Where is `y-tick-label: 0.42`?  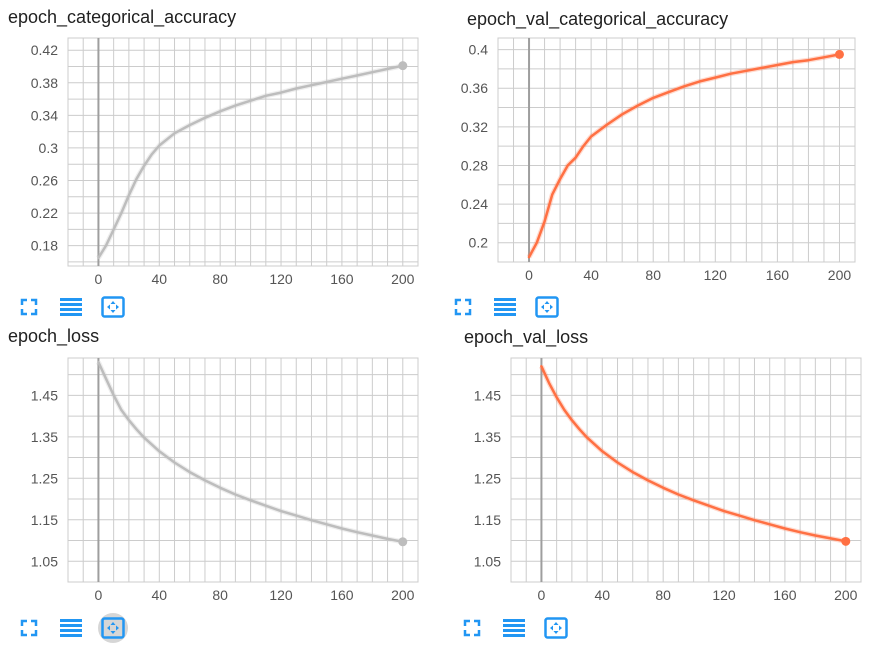
y-tick-label: 0.42 is located at coordinates (44, 50).